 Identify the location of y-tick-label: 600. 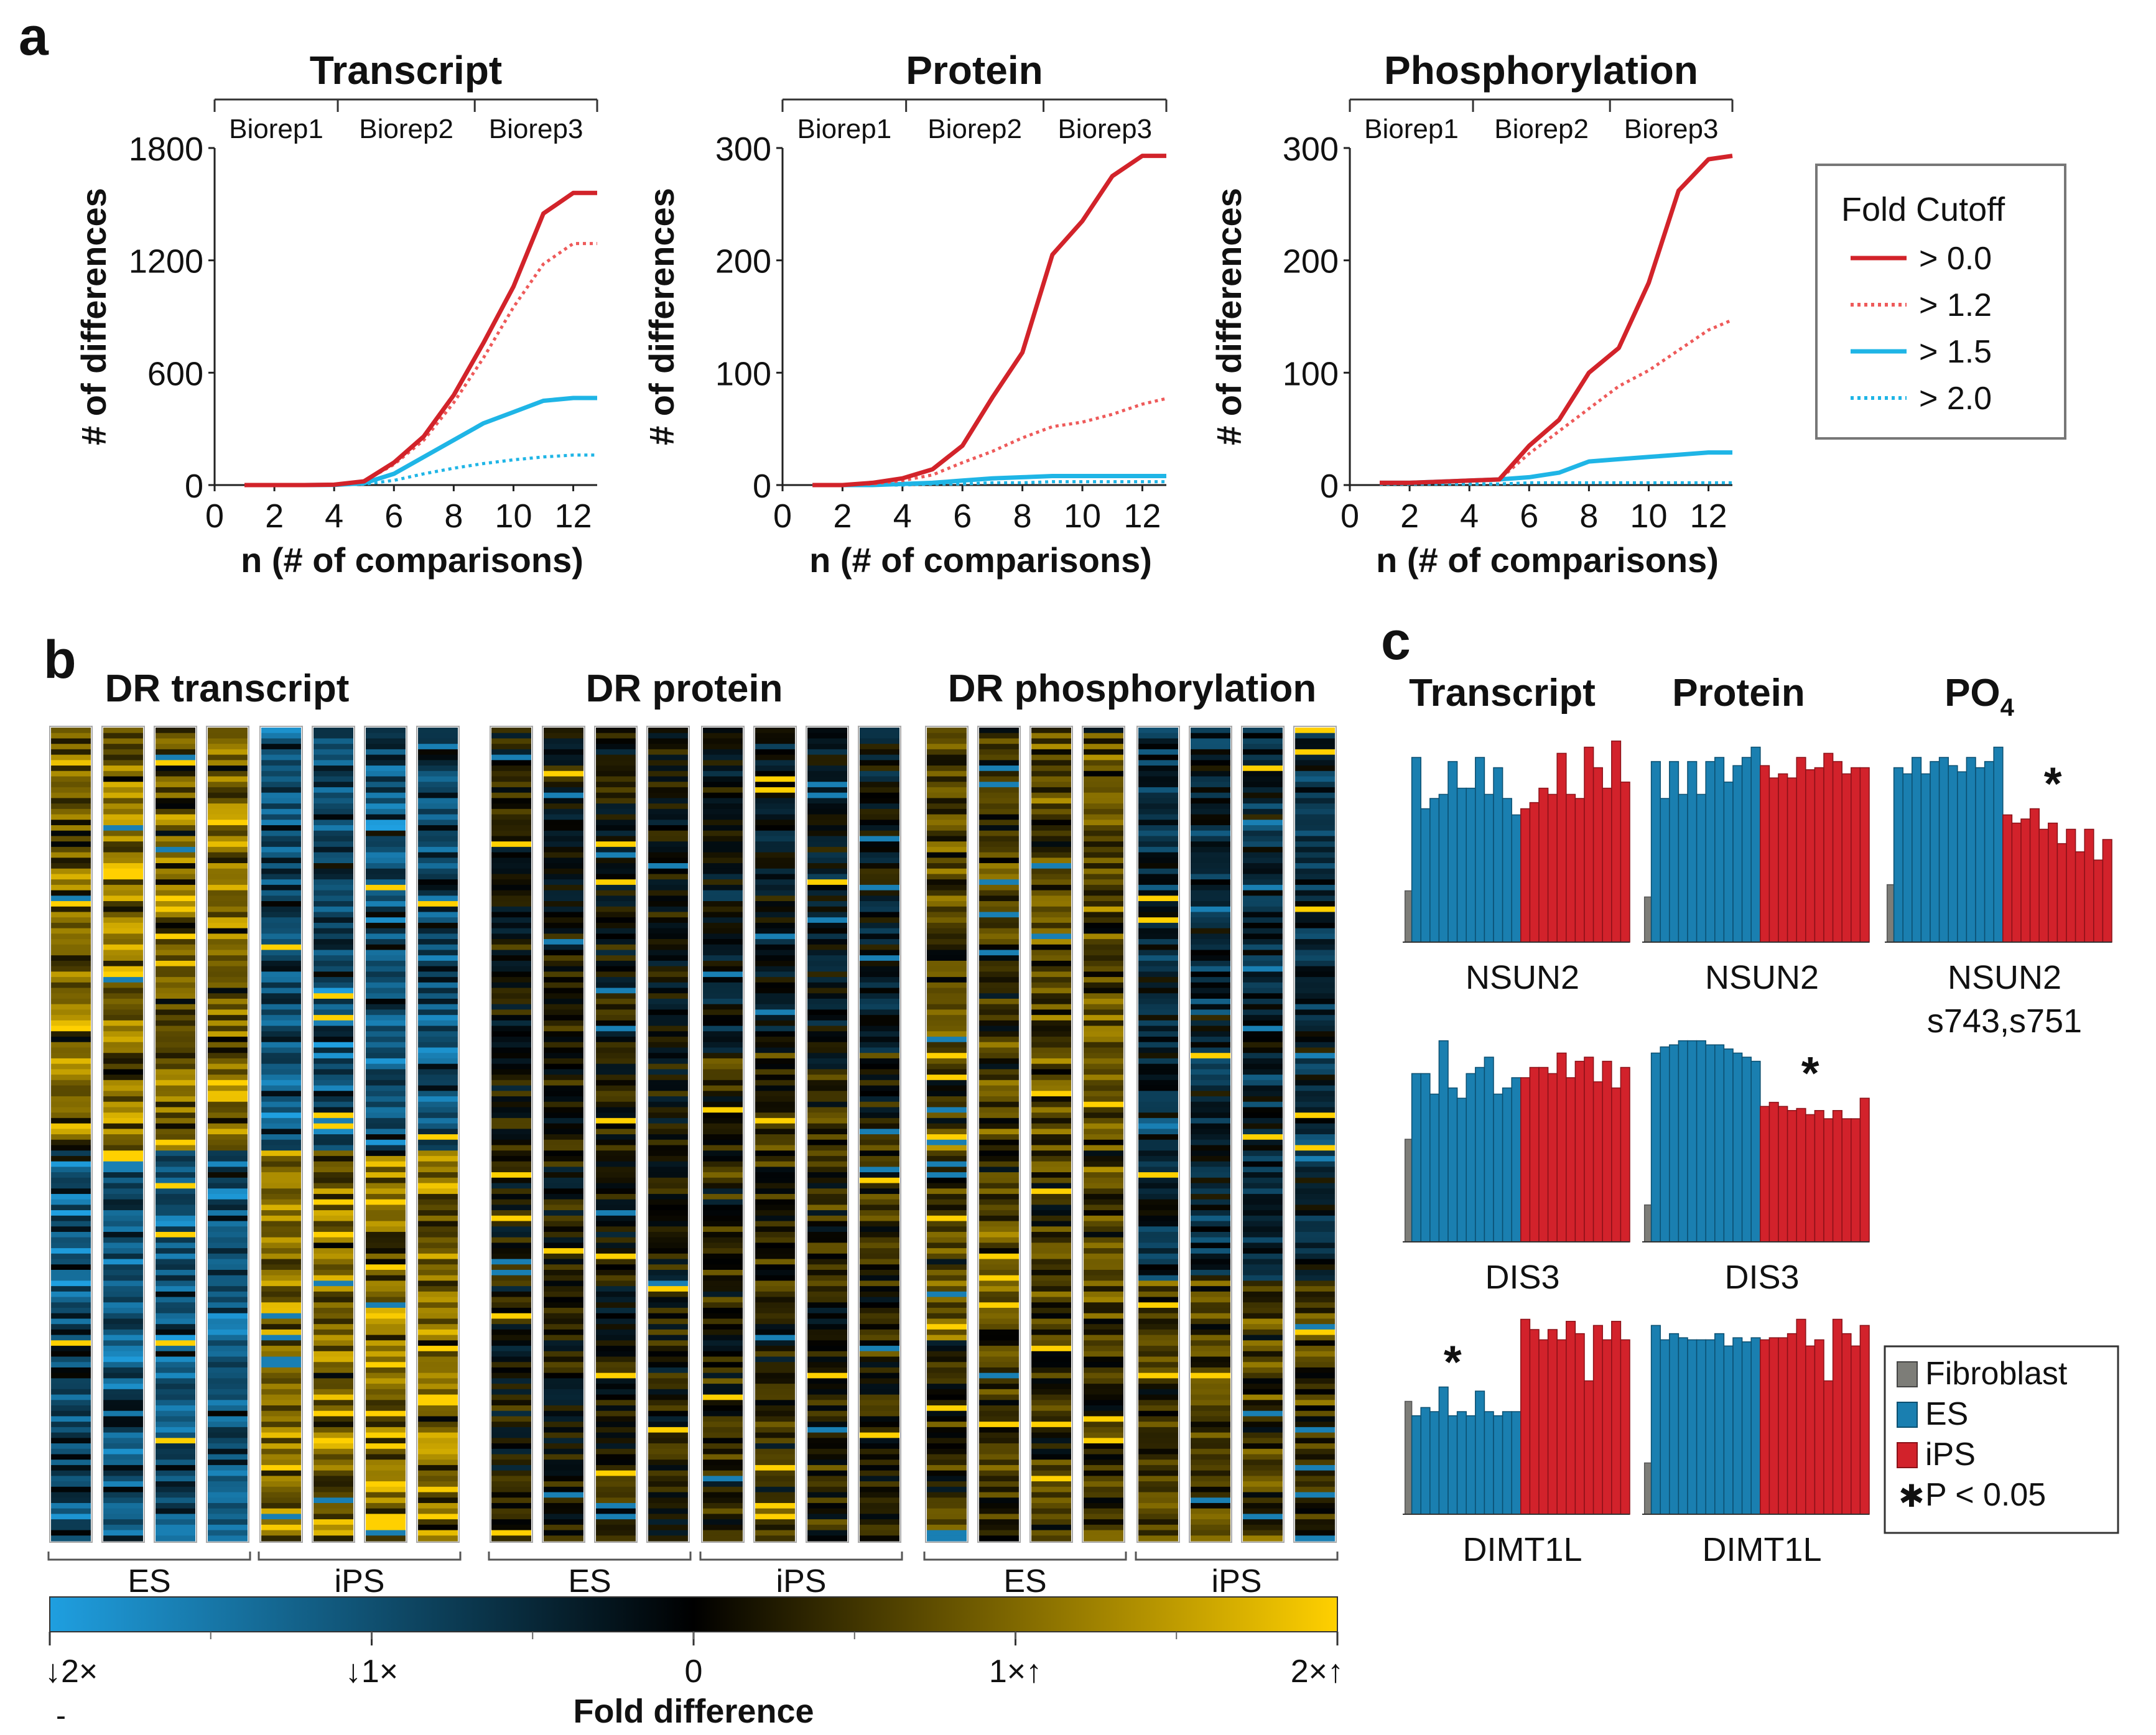
(175, 373).